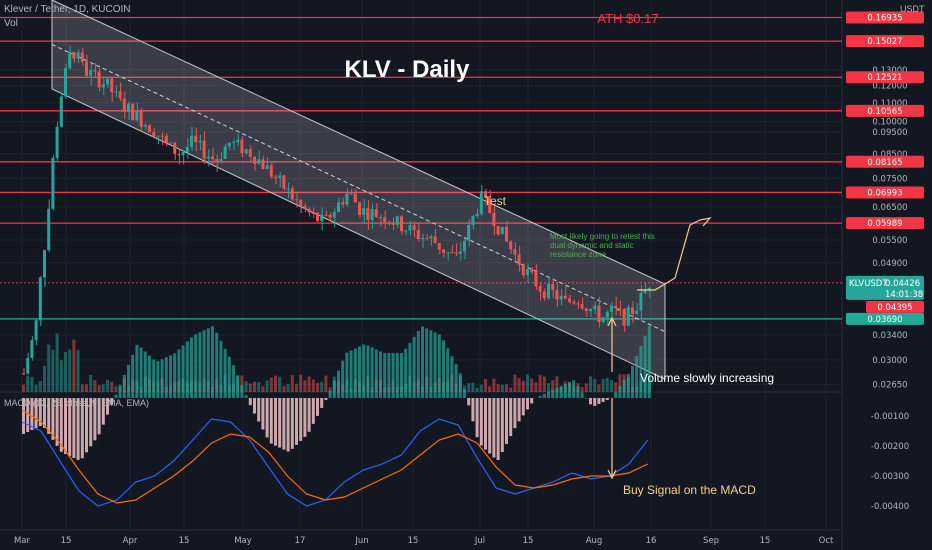  I want to click on resistance-price-label: 0.08165, so click(884, 163).